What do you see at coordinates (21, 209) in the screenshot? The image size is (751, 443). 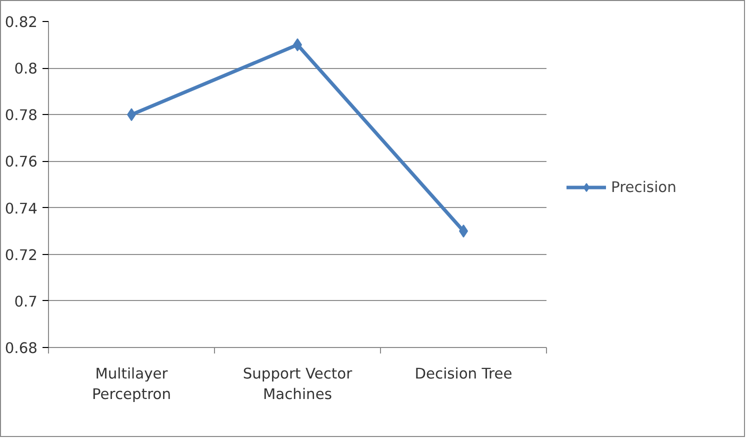 I see `y-tick-label: 0.74` at bounding box center [21, 209].